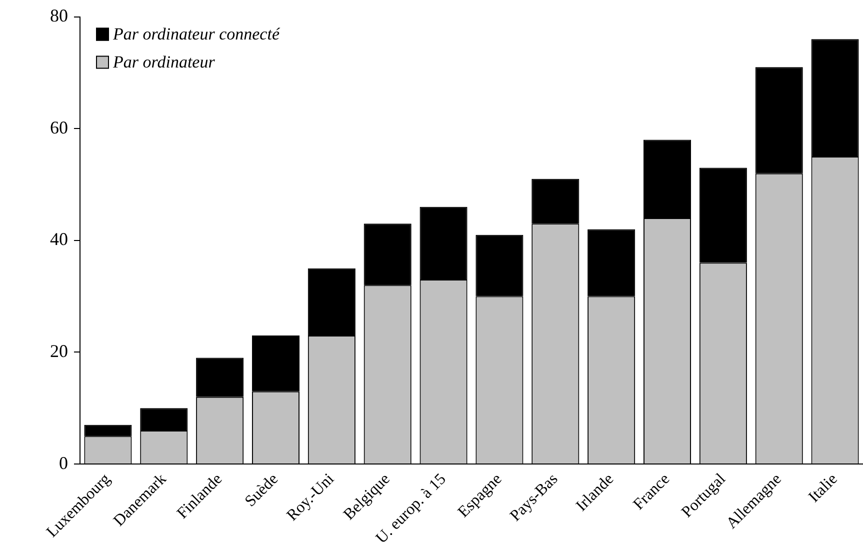  I want to click on y-tick-label: 60, so click(59, 127).